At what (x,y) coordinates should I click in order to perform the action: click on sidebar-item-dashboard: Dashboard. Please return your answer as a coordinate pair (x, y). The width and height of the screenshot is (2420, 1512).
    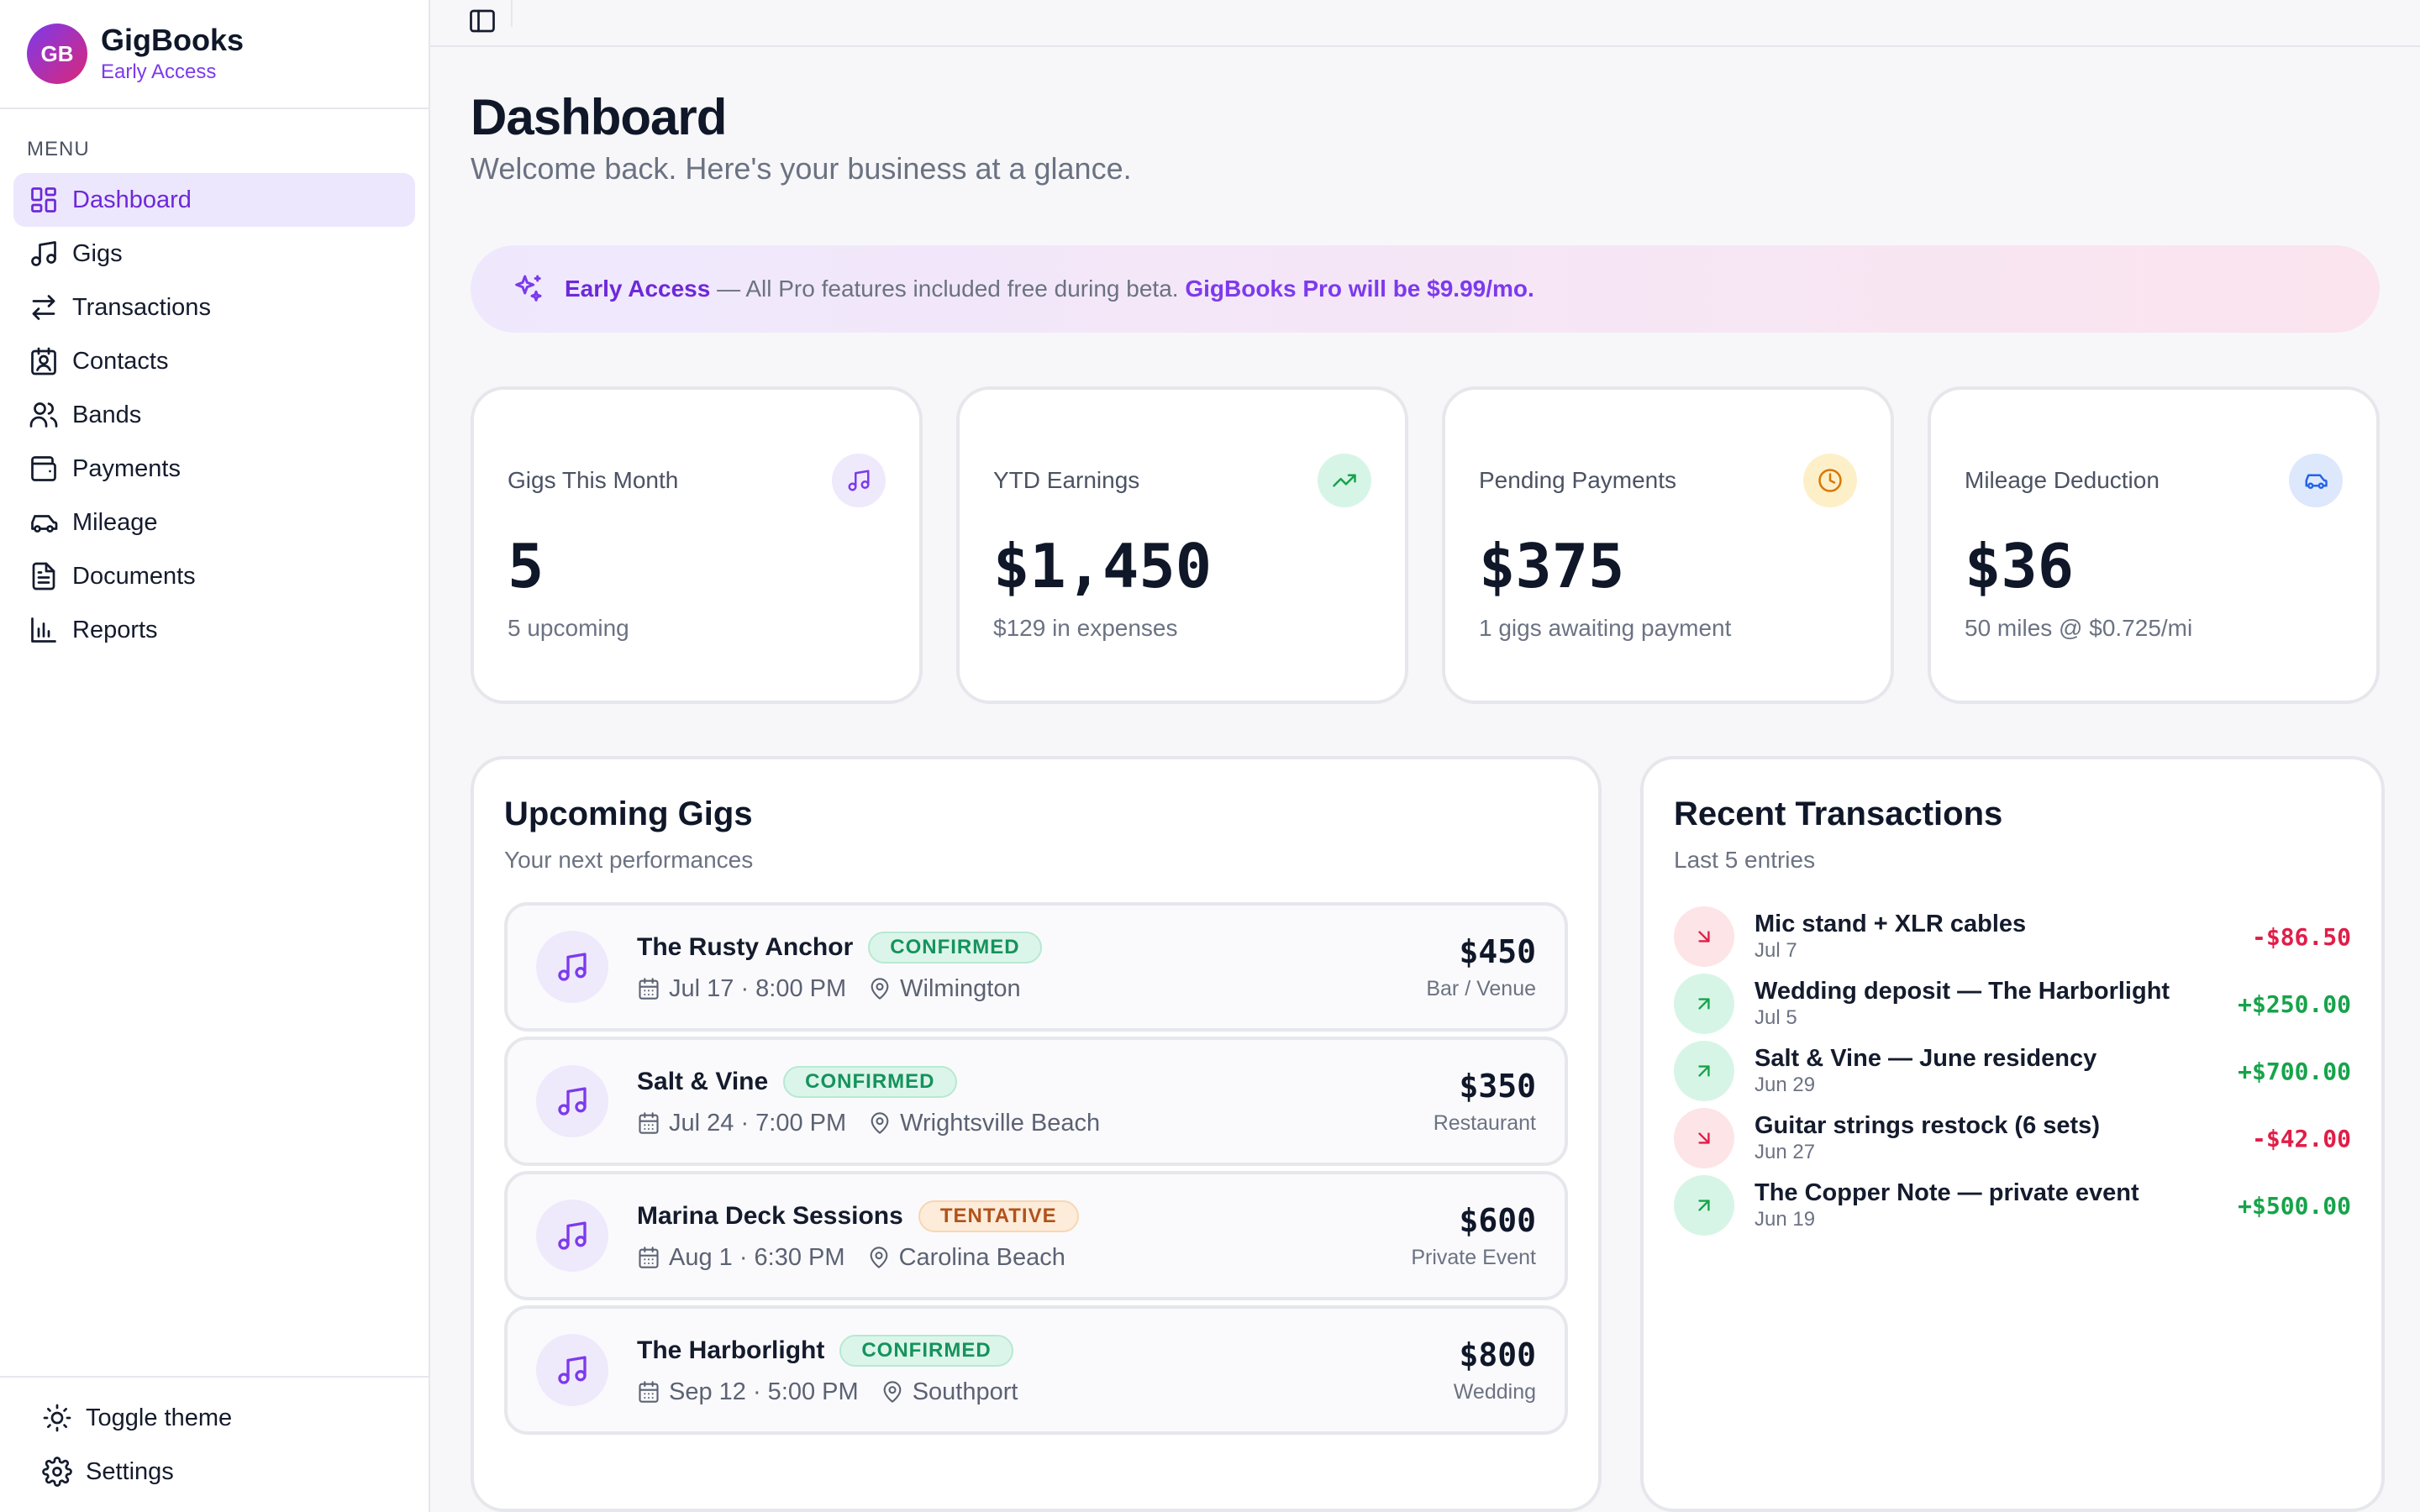
    Looking at the image, I should click on (214, 200).